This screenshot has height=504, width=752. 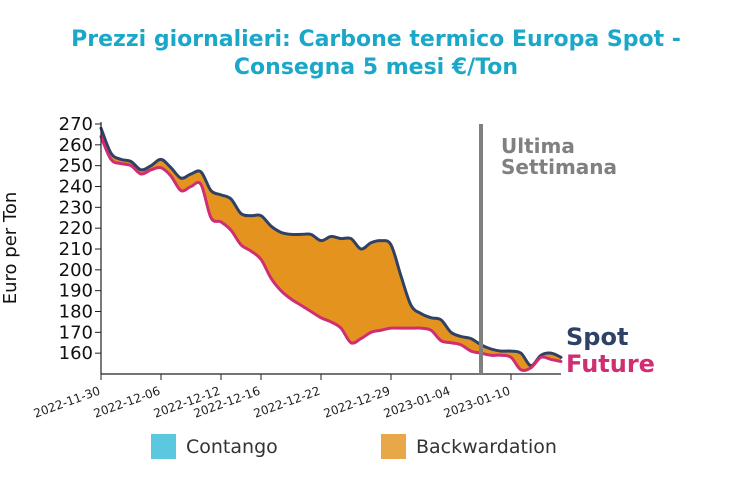 I want to click on x-tick-label: 2022-11-30, so click(x=67, y=402).